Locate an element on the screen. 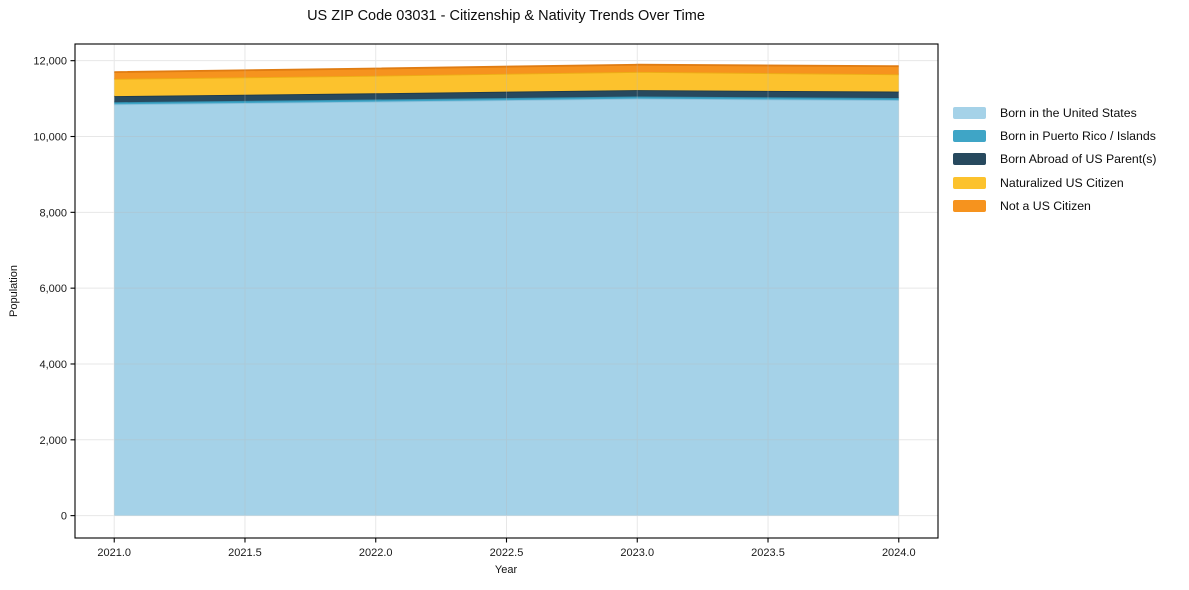 The image size is (1189, 590). x-tick-label: 2022.0 is located at coordinates (376, 553).